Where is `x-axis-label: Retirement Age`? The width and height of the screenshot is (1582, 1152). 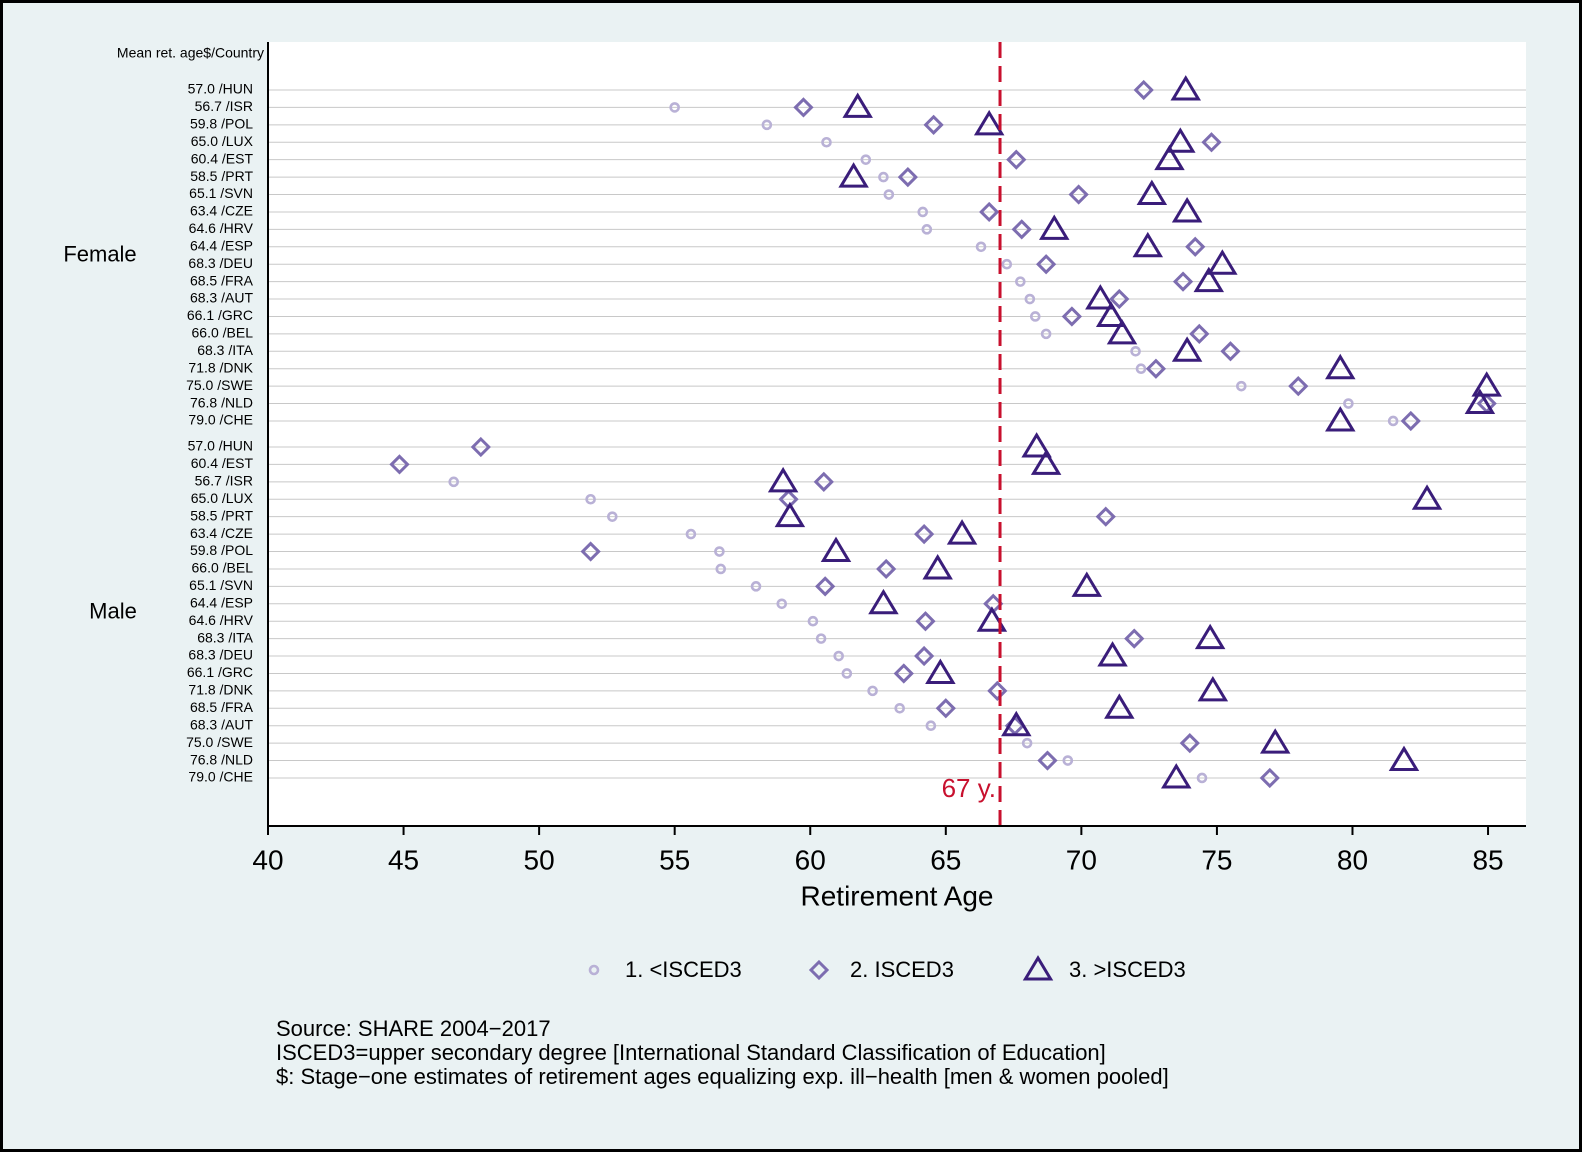 x-axis-label: Retirement Age is located at coordinates (897, 895).